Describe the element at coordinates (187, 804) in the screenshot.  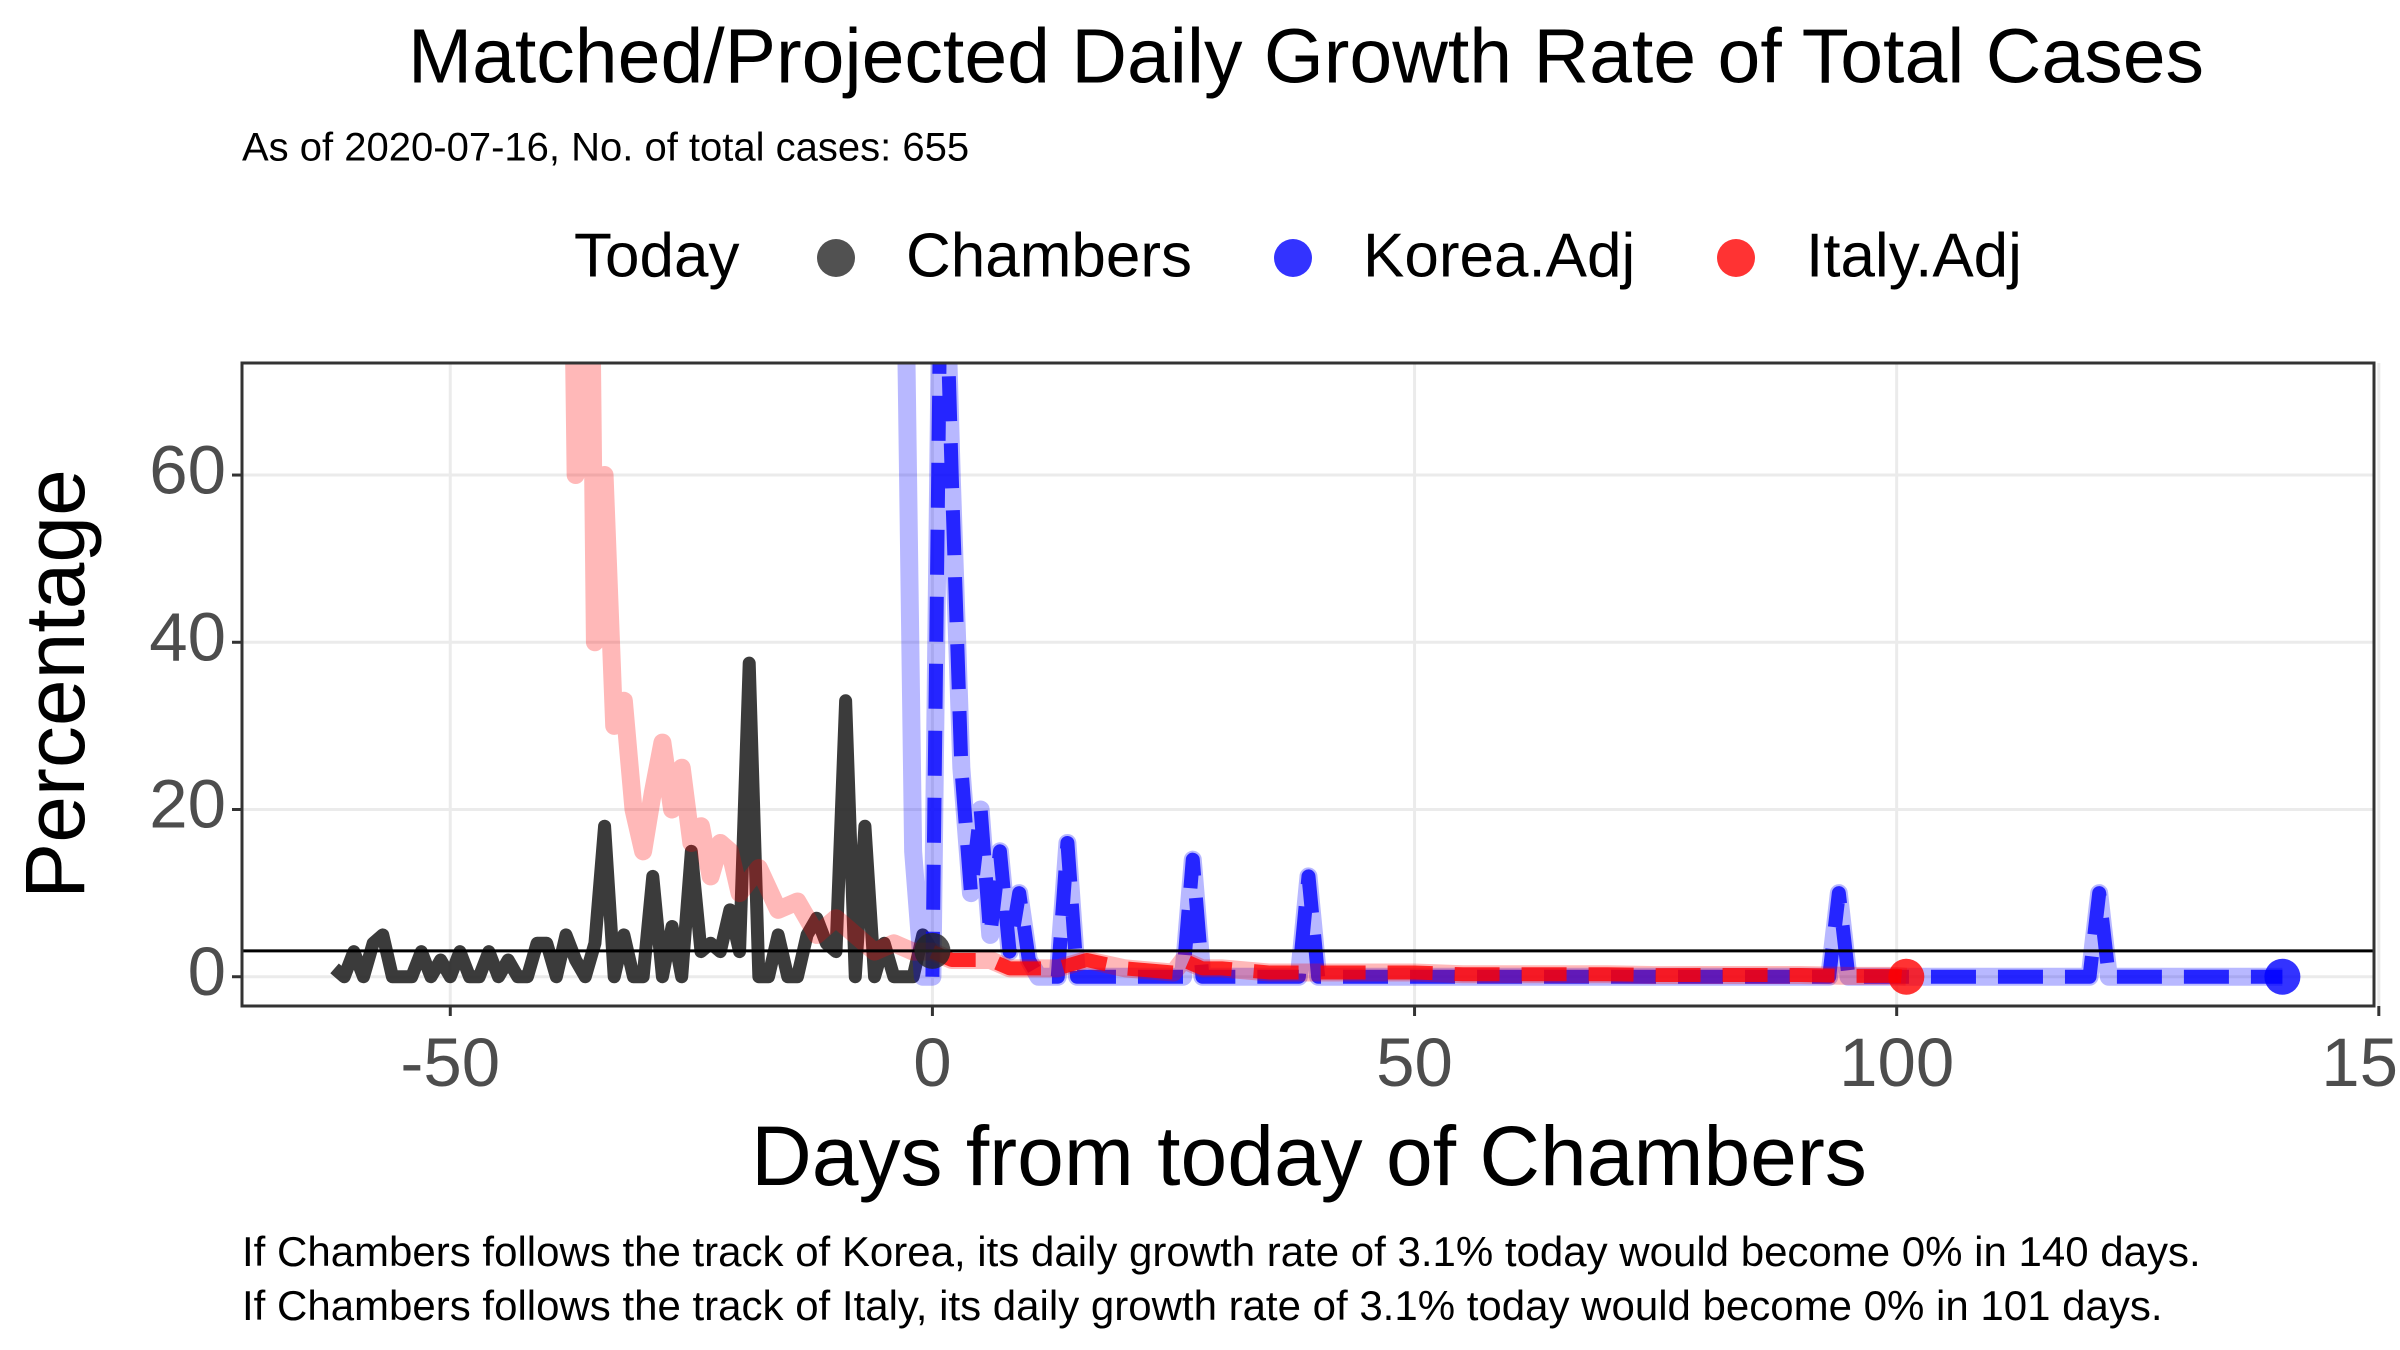
I see `y-tick-label: 20` at that location.